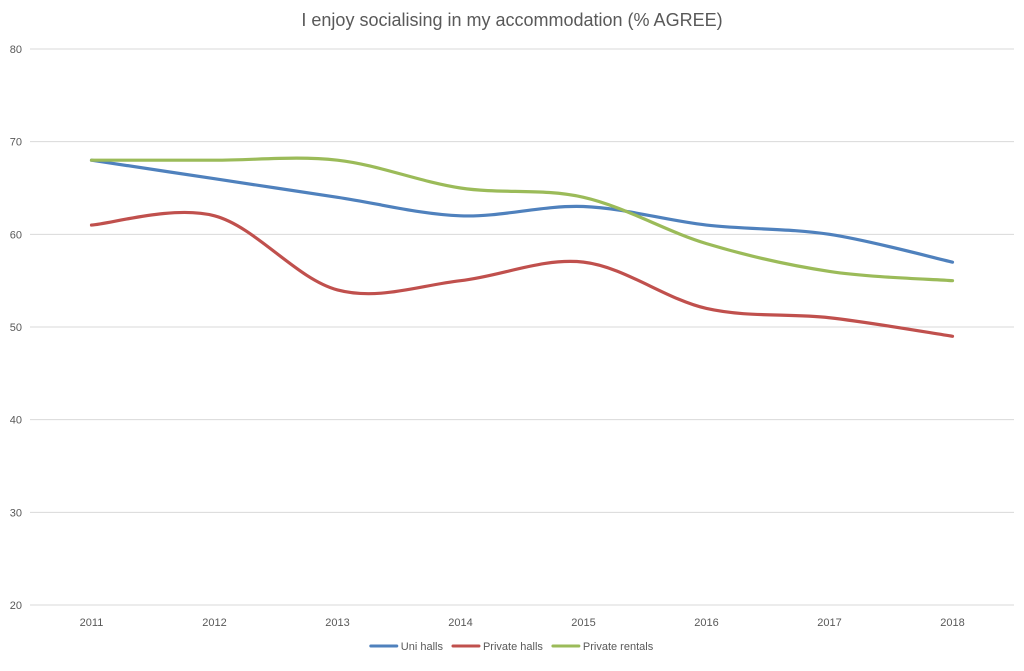 This screenshot has width=1024, height=671. Describe the element at coordinates (337, 623) in the screenshot. I see `x-tick-label: 2013` at that location.